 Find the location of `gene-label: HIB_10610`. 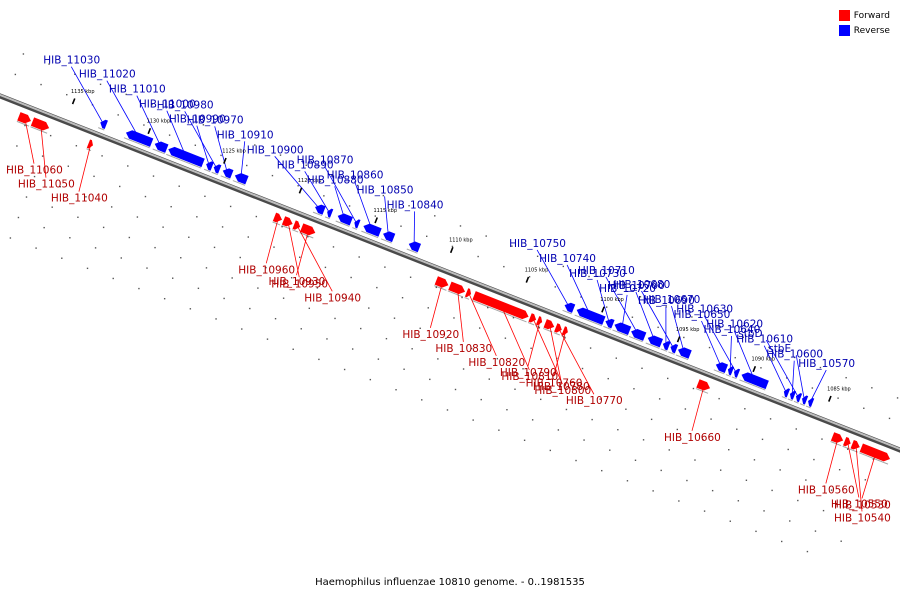

gene-label: HIB_10610 is located at coordinates (764, 340).